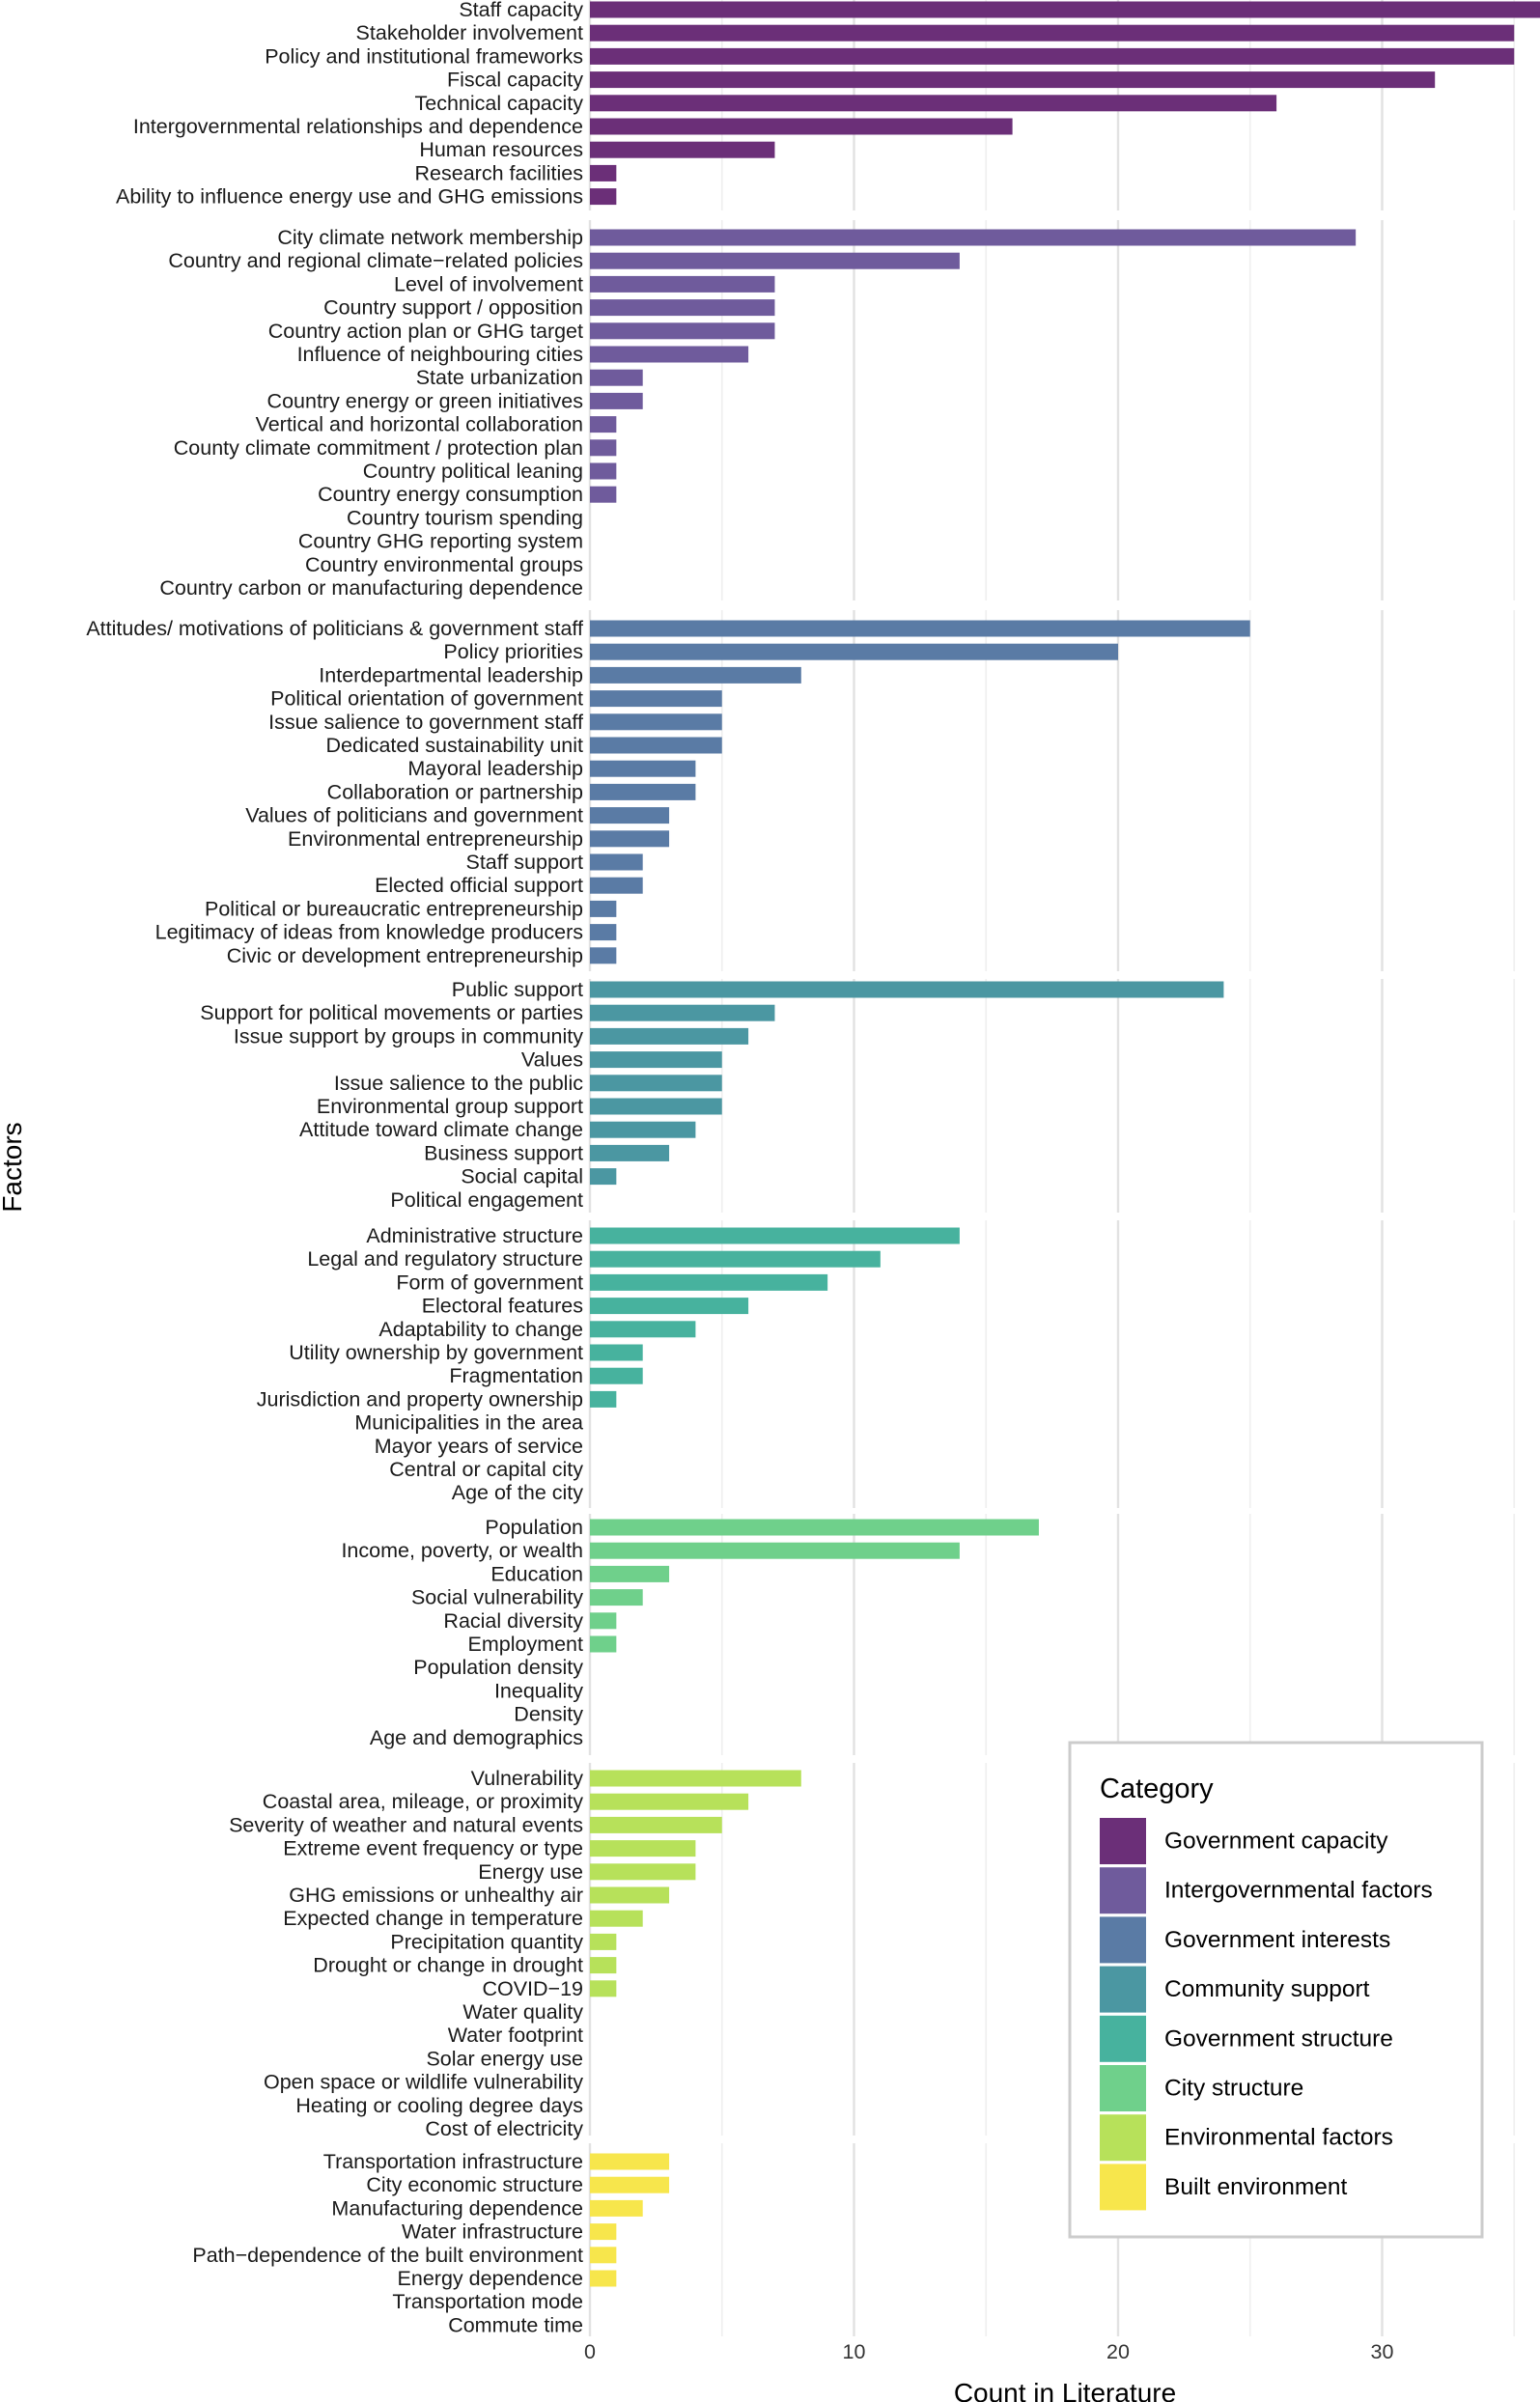 This screenshot has width=1540, height=2402. I want to click on factor-label: Heating or cooling degree days, so click(439, 2105).